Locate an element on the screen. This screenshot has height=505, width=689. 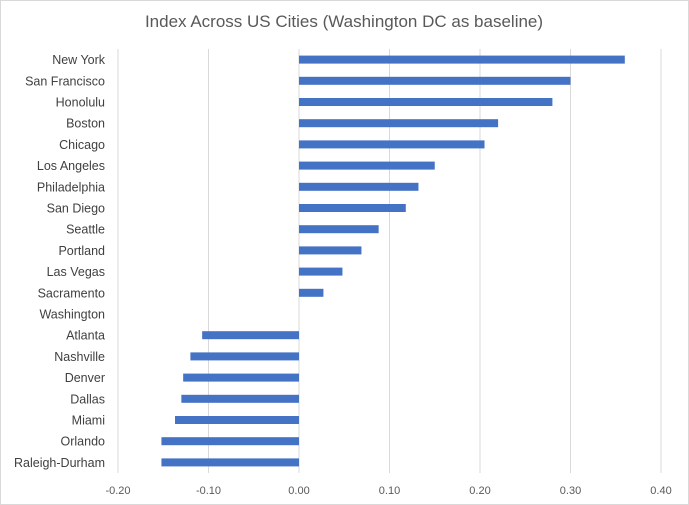
category-label: Seattle is located at coordinates (85, 230).